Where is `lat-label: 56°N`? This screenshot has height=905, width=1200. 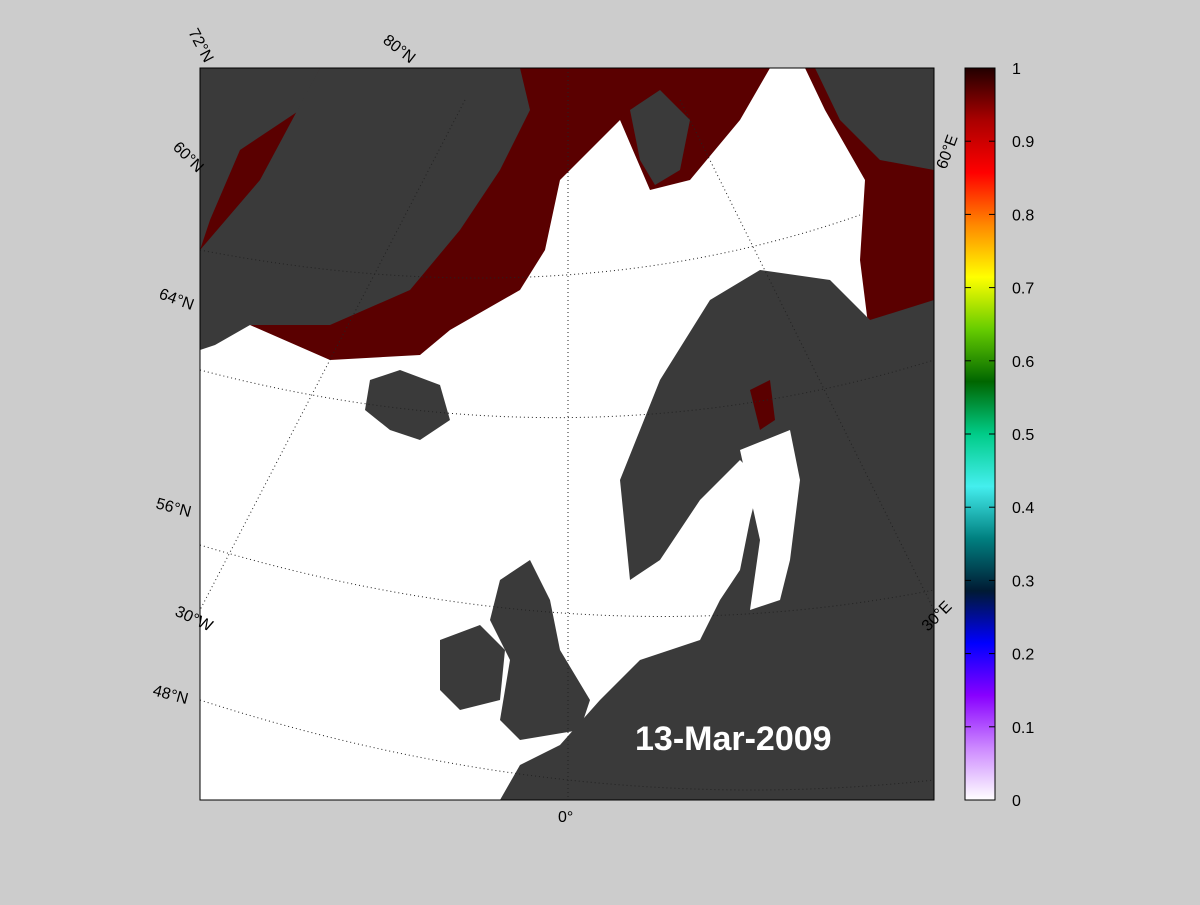 lat-label: 56°N is located at coordinates (173, 508).